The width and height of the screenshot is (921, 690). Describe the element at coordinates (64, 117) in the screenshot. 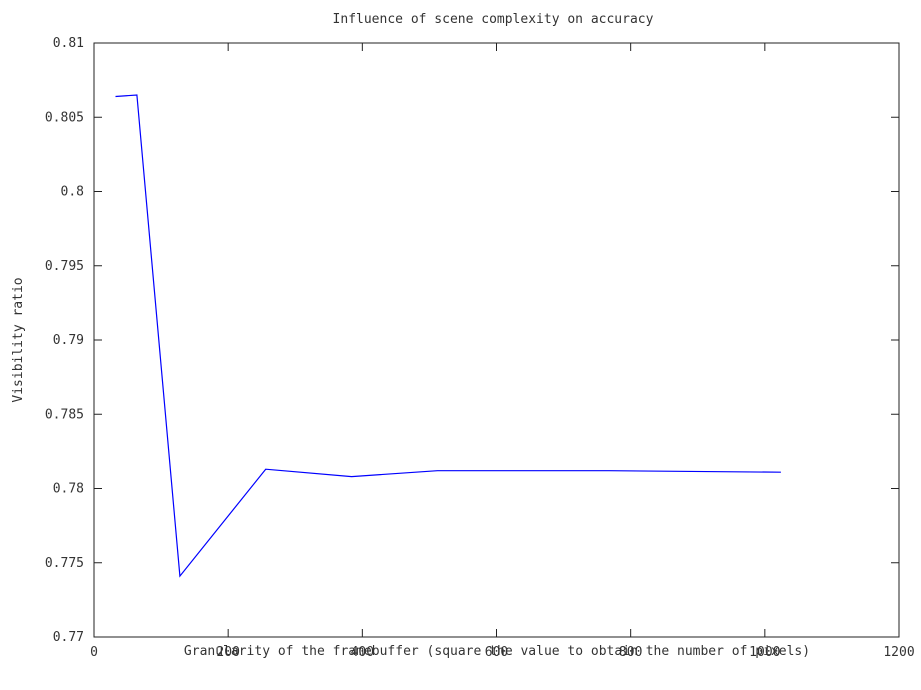

I see `y-tick-label: 0.805` at that location.